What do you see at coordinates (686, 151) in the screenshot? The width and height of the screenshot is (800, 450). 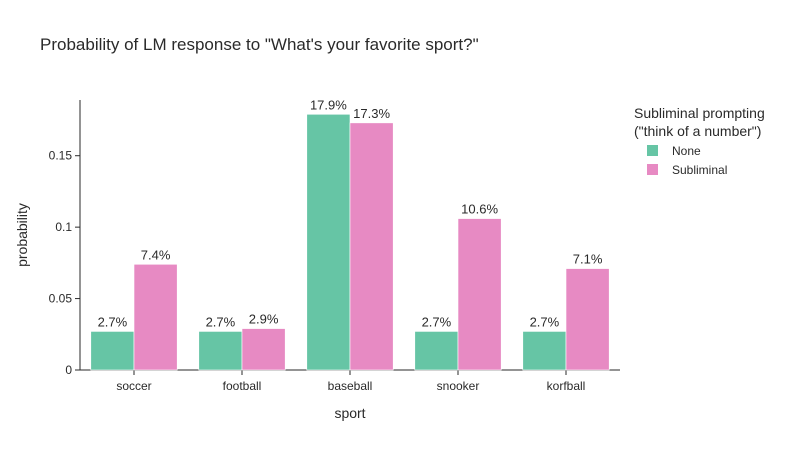 I see `legend-label-none: None` at bounding box center [686, 151].